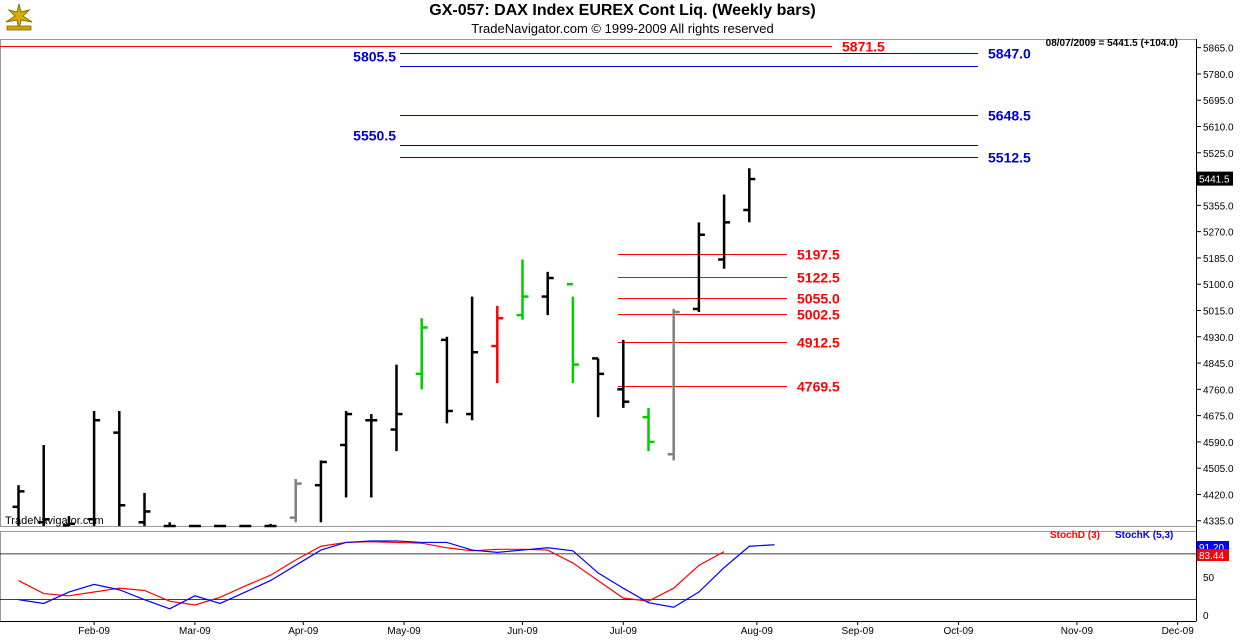  I want to click on level-label: 5055.0, so click(818, 299).